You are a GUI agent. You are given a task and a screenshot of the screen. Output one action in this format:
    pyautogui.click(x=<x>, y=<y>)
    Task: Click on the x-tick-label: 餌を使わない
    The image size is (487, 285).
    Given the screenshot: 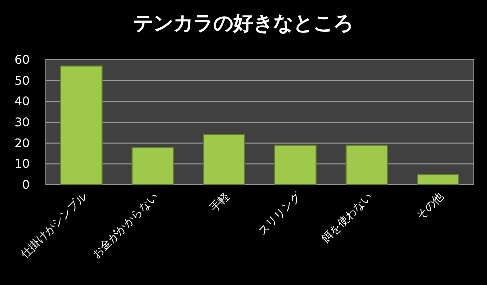 What is the action you would take?
    pyautogui.click(x=347, y=218)
    